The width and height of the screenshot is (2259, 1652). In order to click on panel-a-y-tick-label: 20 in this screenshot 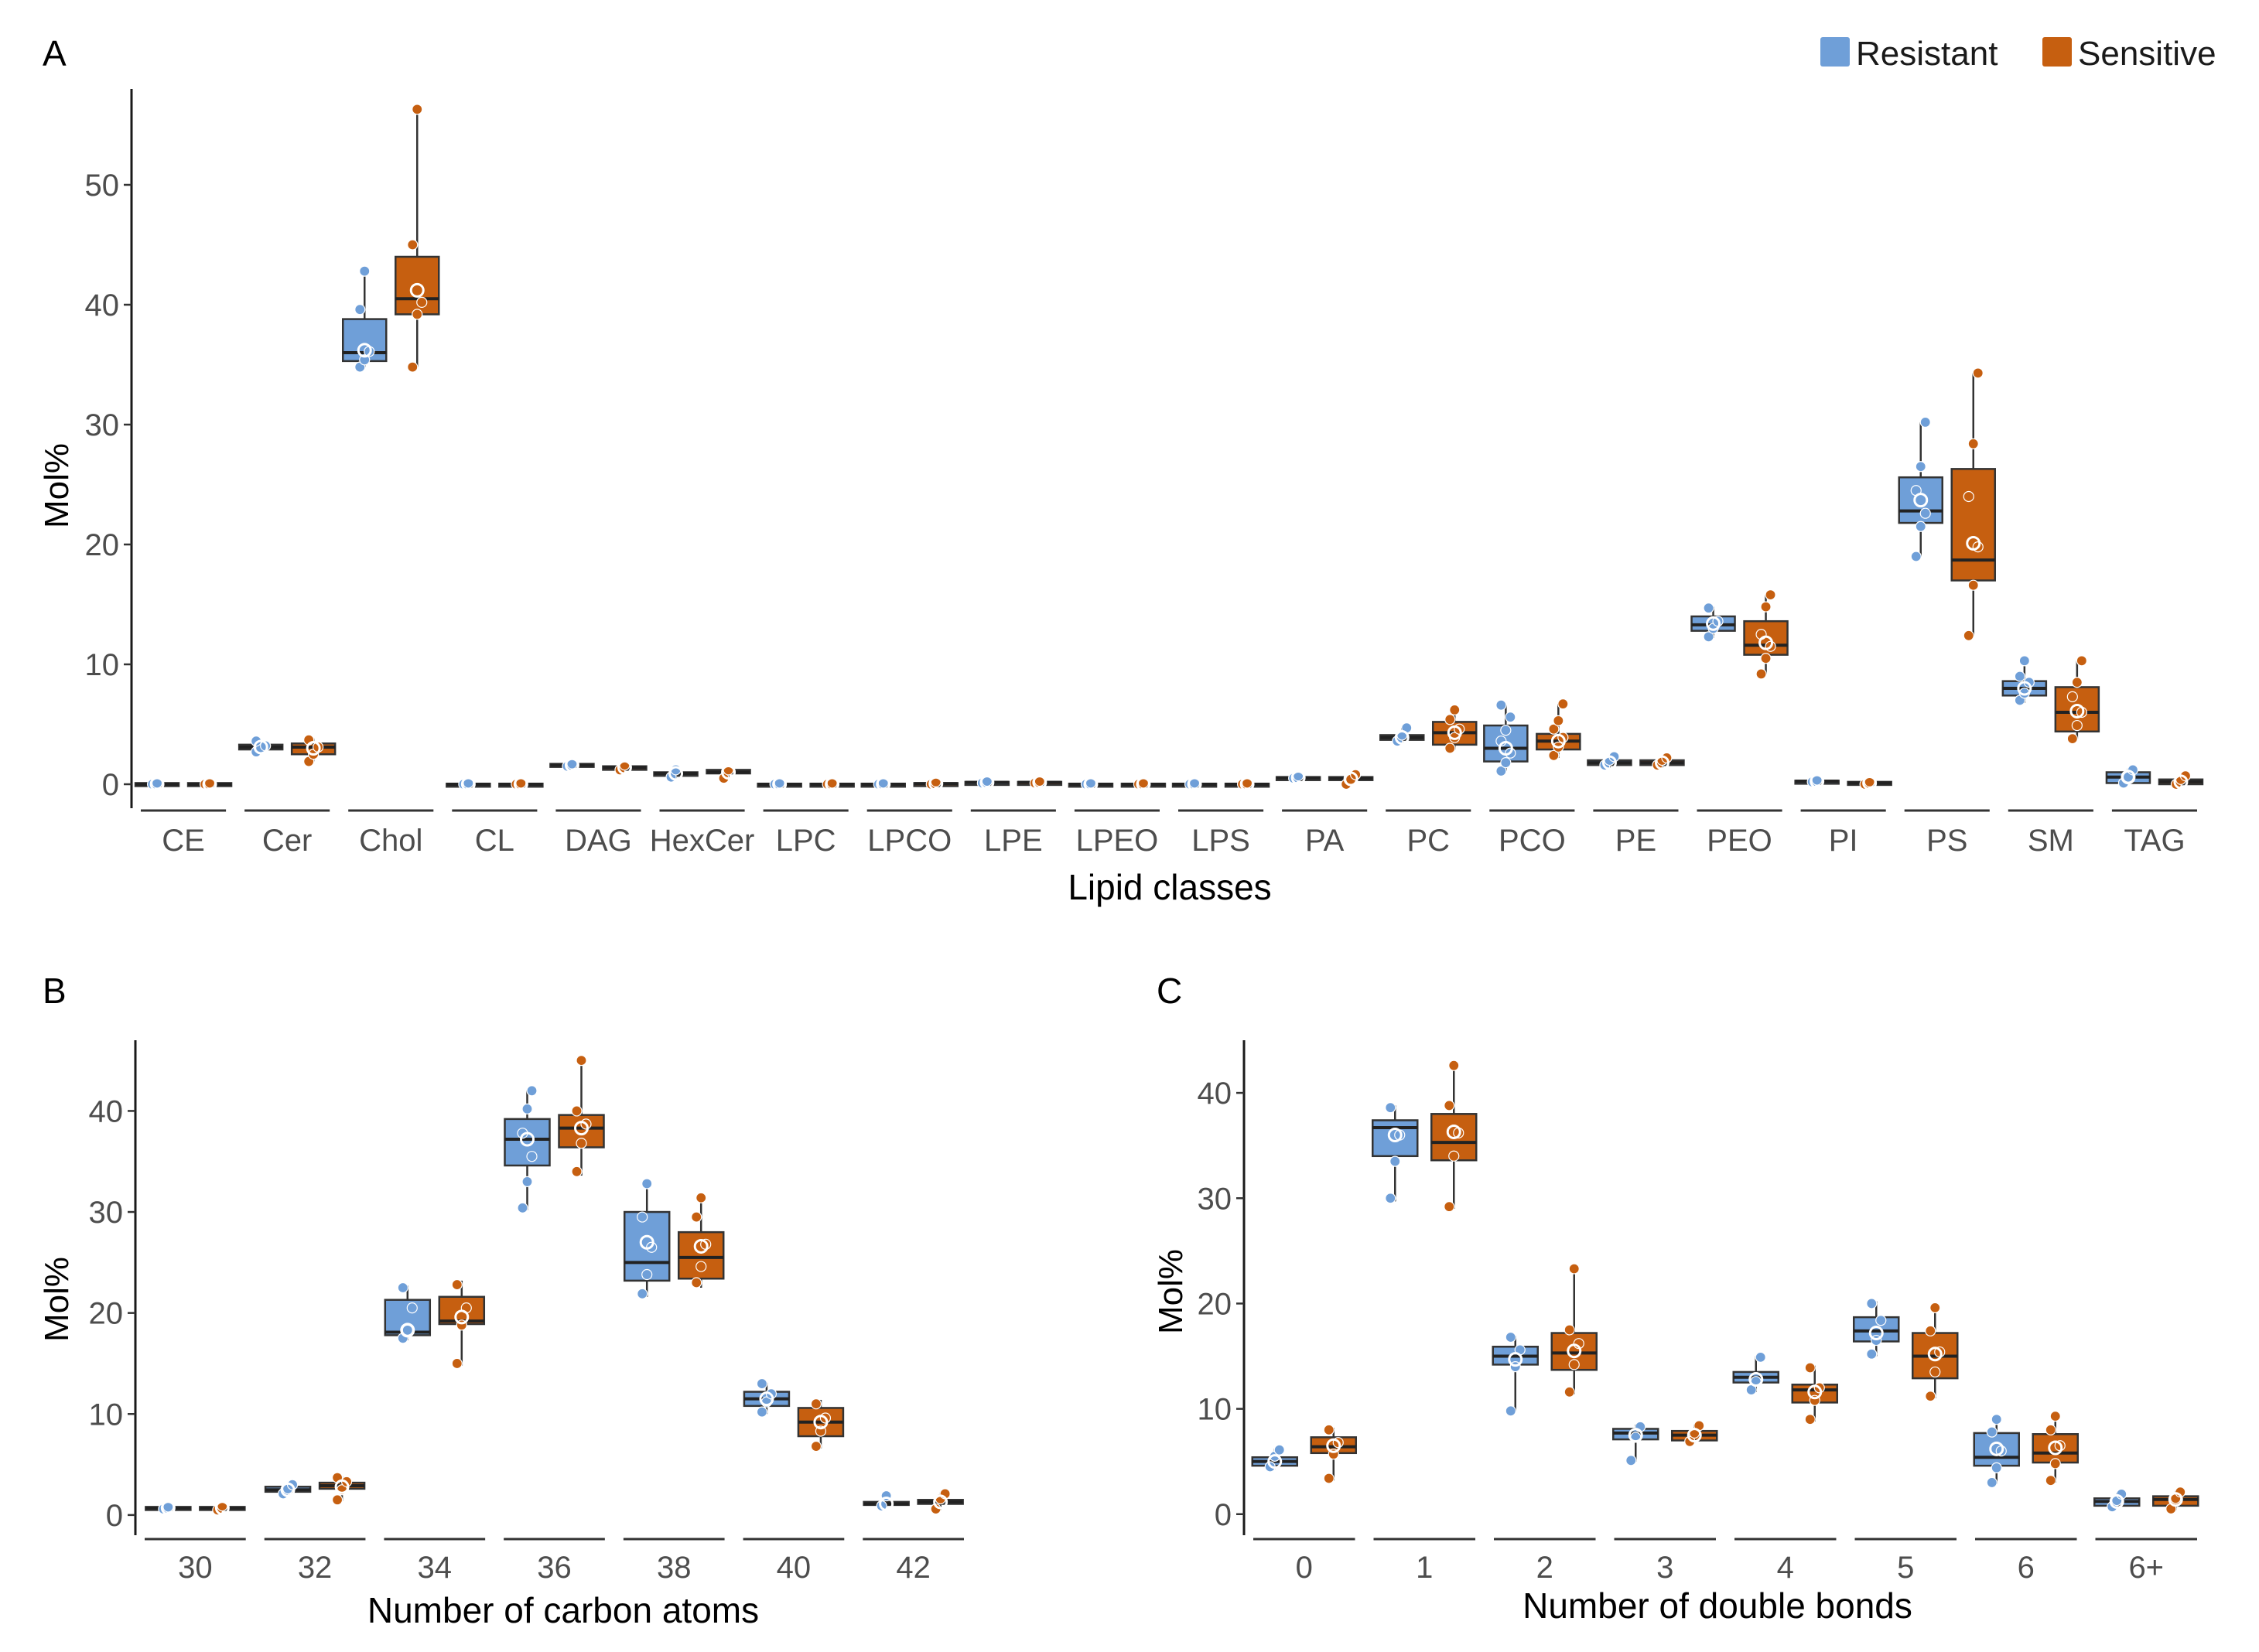, I will do `click(103, 545)`.